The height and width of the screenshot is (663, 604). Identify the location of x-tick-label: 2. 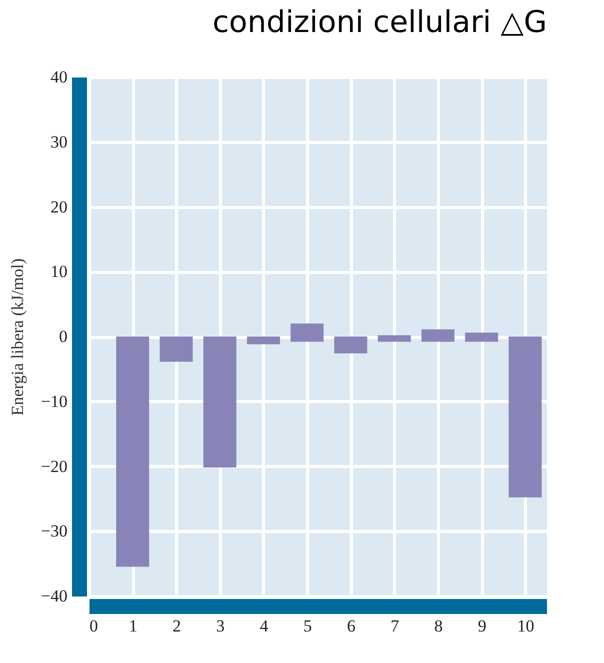
(176, 626).